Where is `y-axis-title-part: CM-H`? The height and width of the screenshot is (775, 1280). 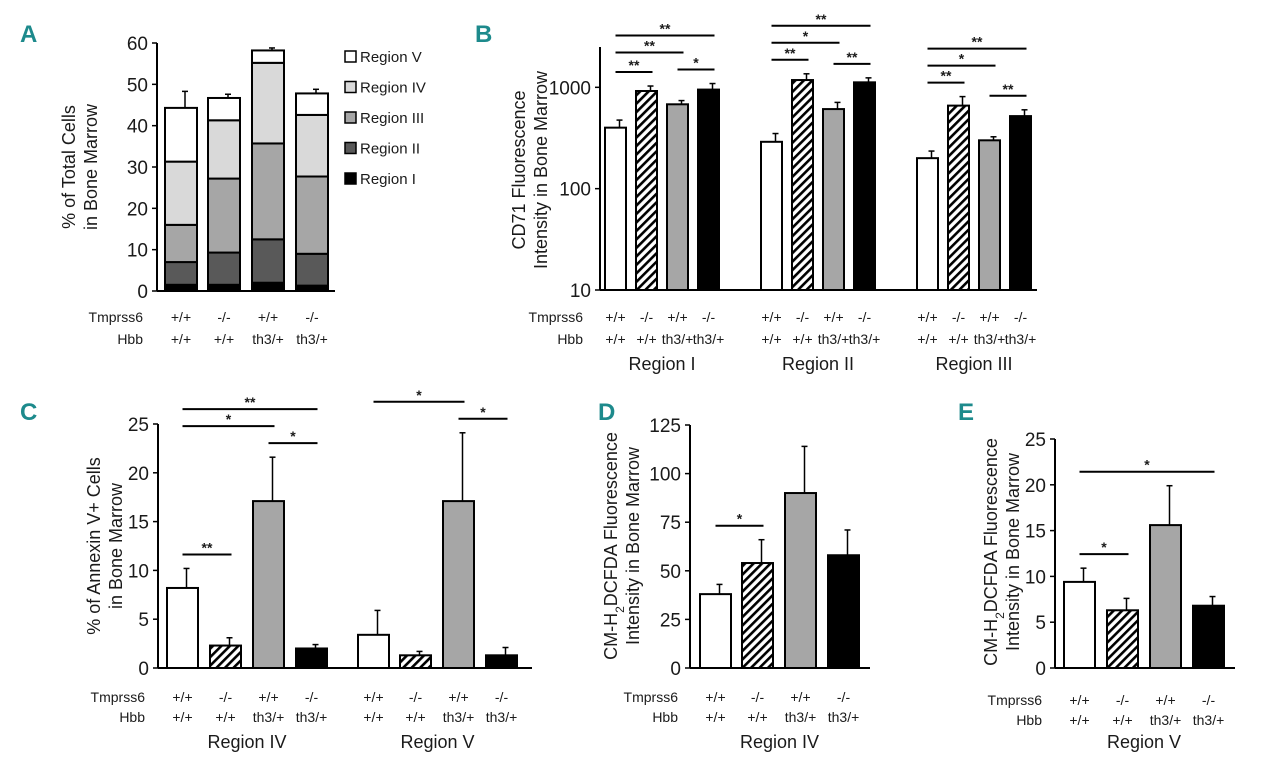
y-axis-title-part: CM-H is located at coordinates (611, 636).